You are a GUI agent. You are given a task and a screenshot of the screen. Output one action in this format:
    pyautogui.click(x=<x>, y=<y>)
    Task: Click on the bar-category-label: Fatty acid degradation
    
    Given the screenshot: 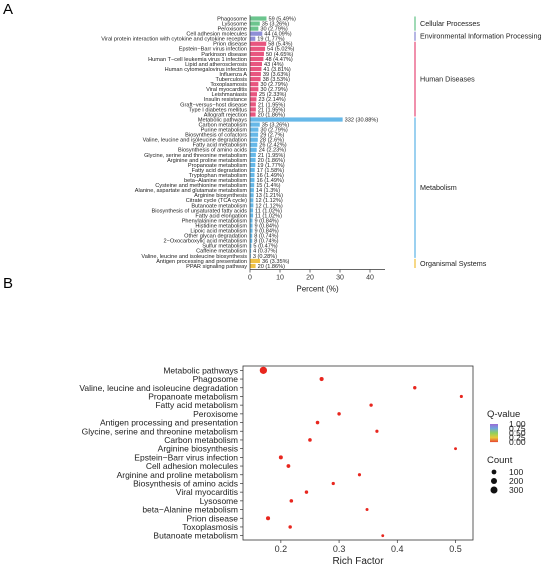 What is the action you would take?
    pyautogui.click(x=219, y=171)
    